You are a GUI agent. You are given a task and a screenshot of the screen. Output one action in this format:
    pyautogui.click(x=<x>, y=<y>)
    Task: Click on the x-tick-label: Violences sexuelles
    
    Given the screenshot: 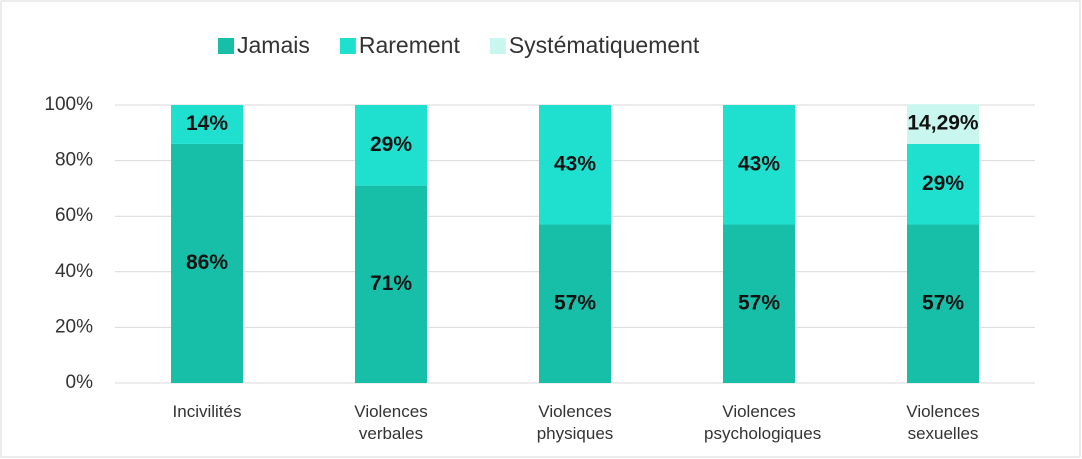 What is the action you would take?
    pyautogui.click(x=943, y=422)
    